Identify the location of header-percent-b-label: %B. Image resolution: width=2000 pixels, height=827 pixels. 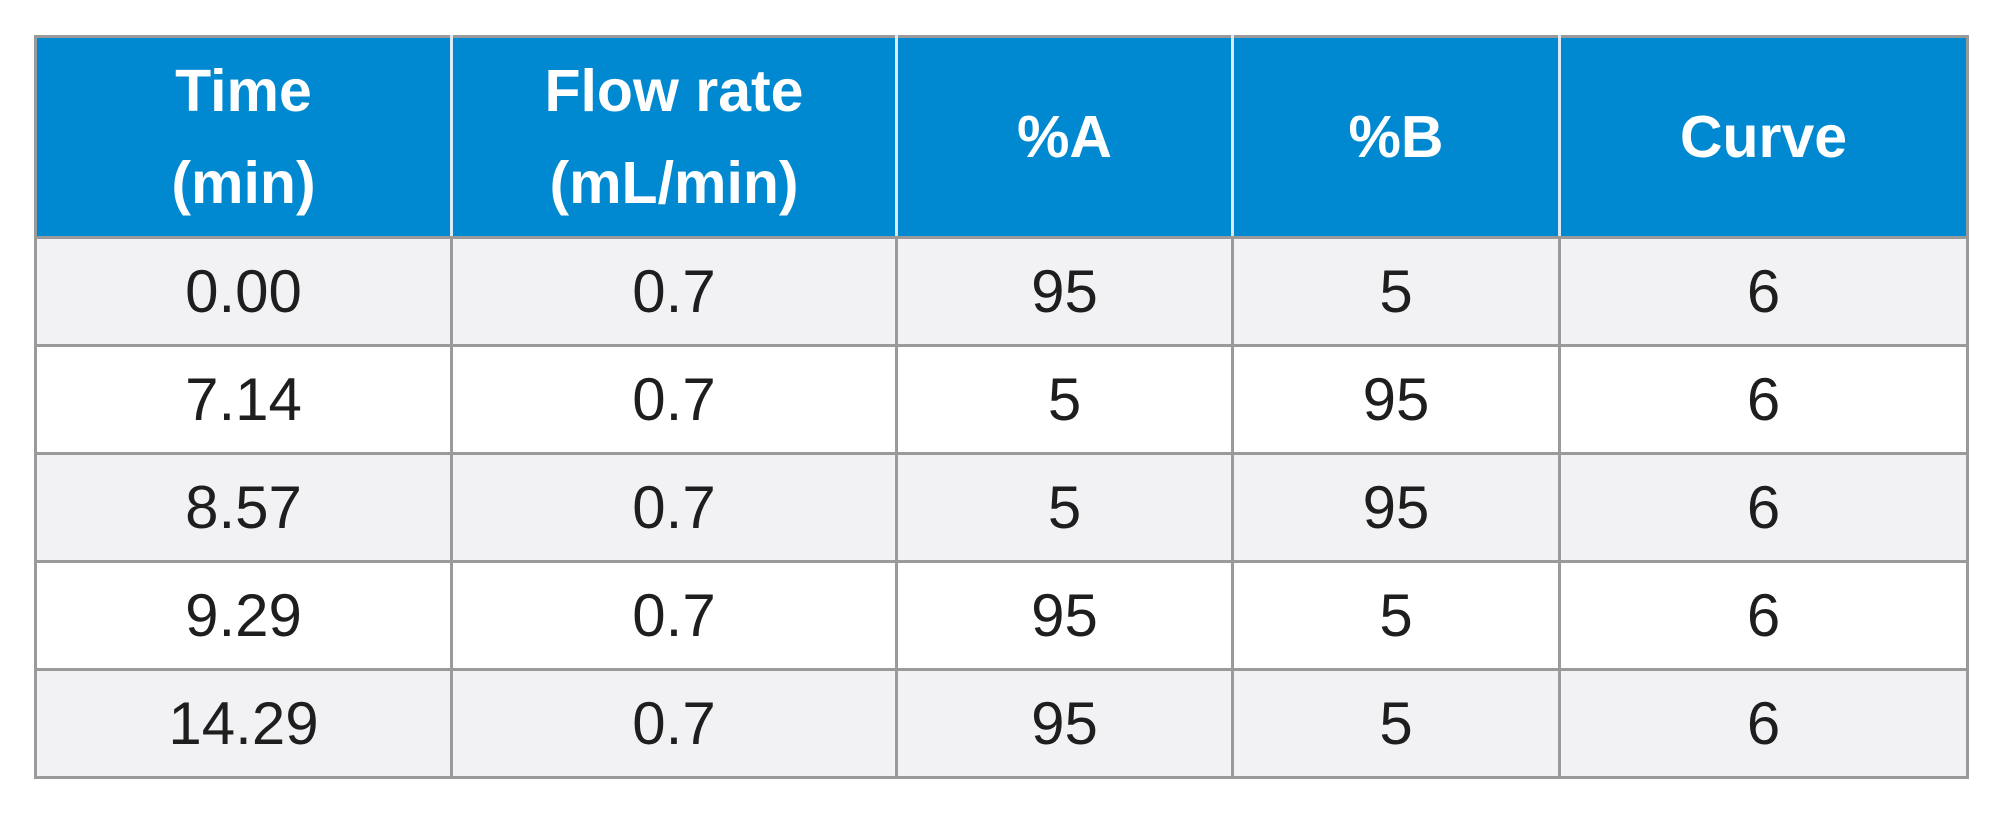
(1396, 137).